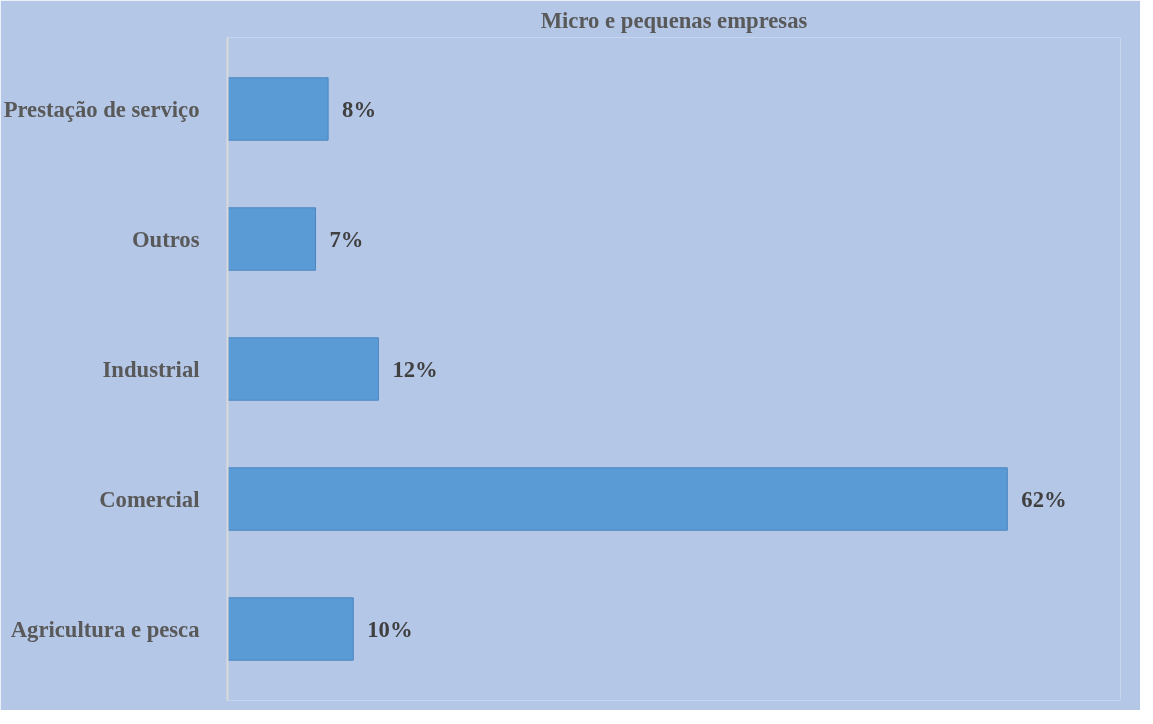  Describe the element at coordinates (674, 20) in the screenshot. I see `chart-title: Micro e pequenas empresas` at that location.